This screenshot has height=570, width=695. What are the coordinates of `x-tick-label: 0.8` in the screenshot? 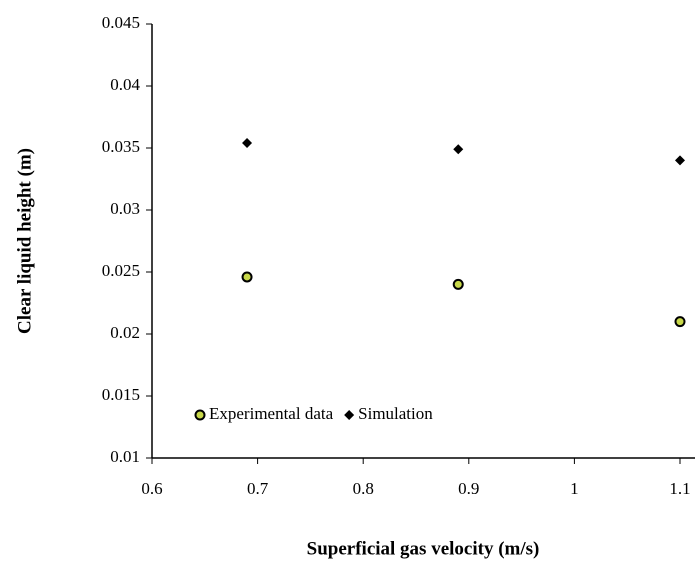 It's located at (363, 488).